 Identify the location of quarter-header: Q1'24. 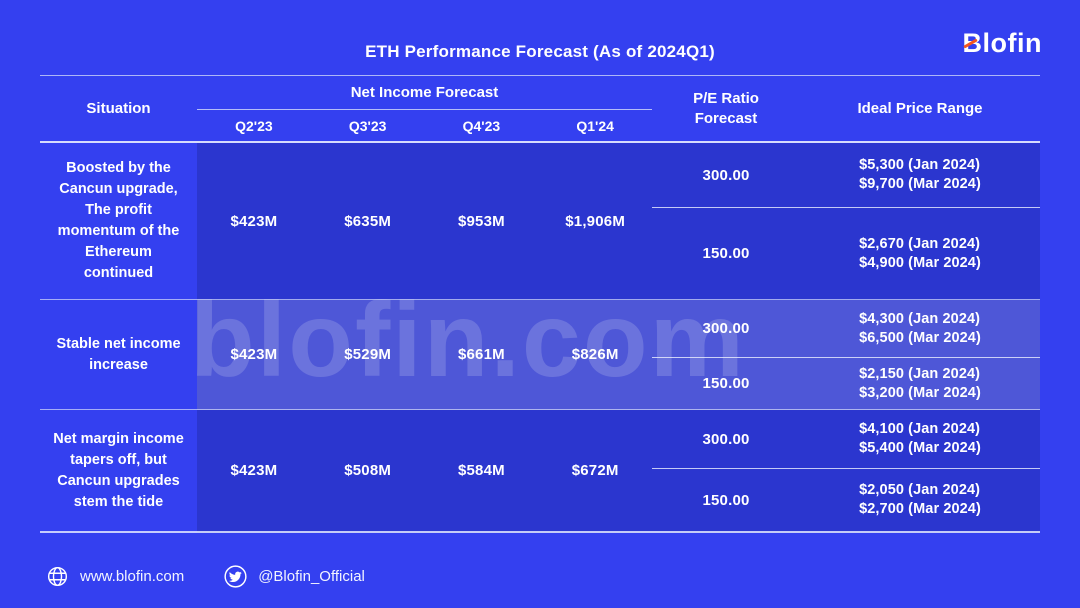
(595, 125).